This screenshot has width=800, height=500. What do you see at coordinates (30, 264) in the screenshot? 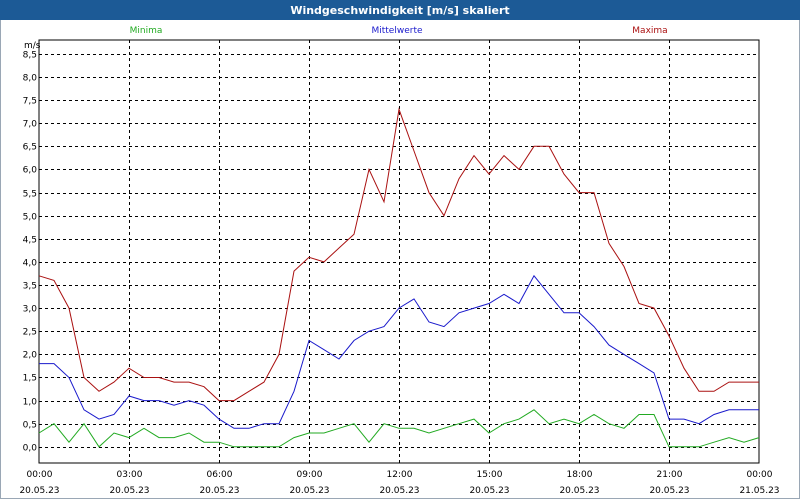
I see `y-tick-label: 4,0` at bounding box center [30, 264].